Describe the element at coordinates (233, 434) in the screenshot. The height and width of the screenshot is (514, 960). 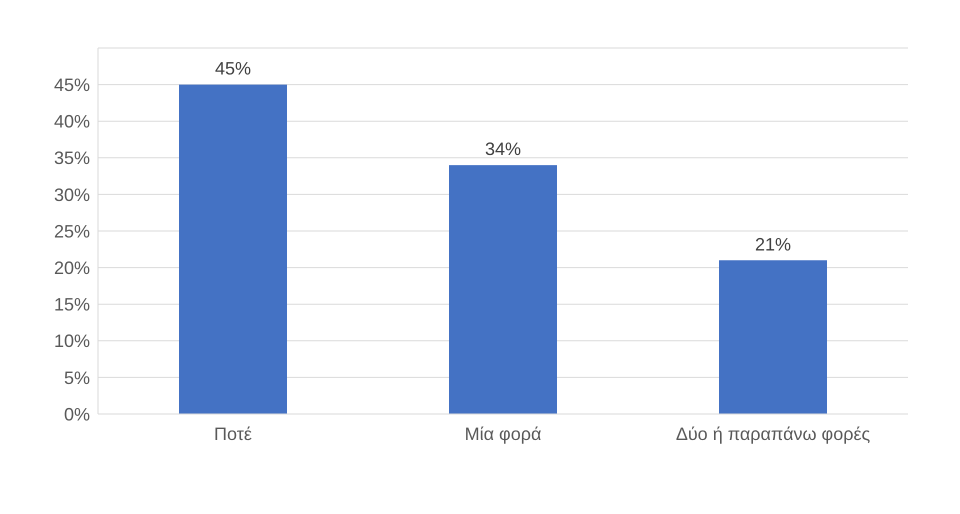
I see `x-tick-label: Ποτέ` at that location.